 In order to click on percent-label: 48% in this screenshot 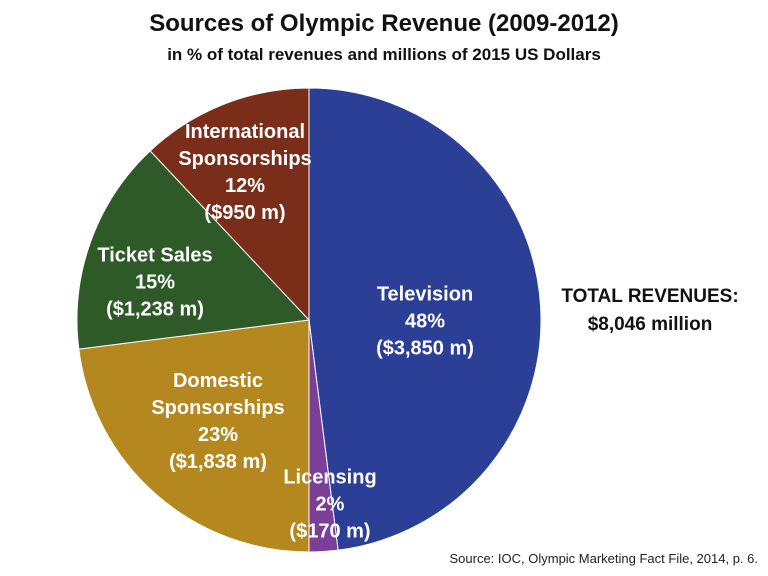, I will do `click(425, 321)`.